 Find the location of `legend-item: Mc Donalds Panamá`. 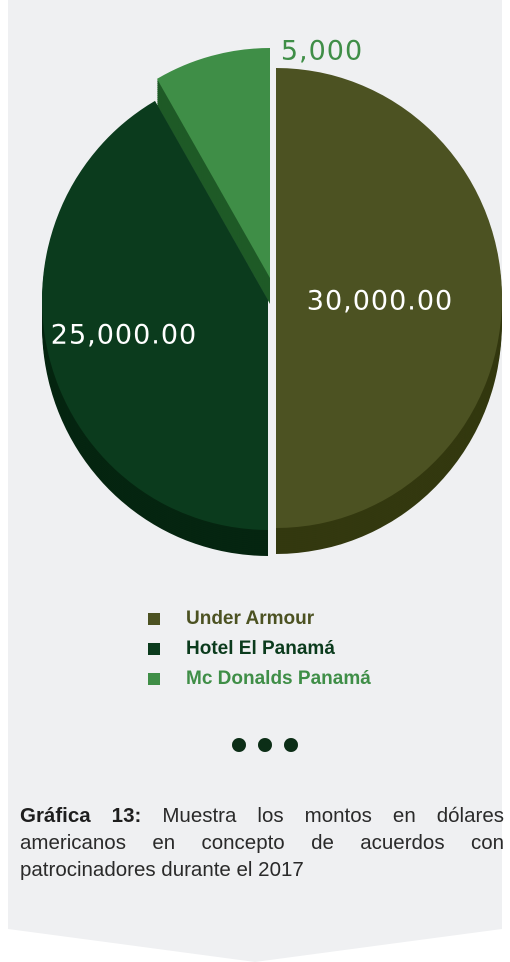

legend-item: Mc Donalds Panamá is located at coordinates (259, 679).